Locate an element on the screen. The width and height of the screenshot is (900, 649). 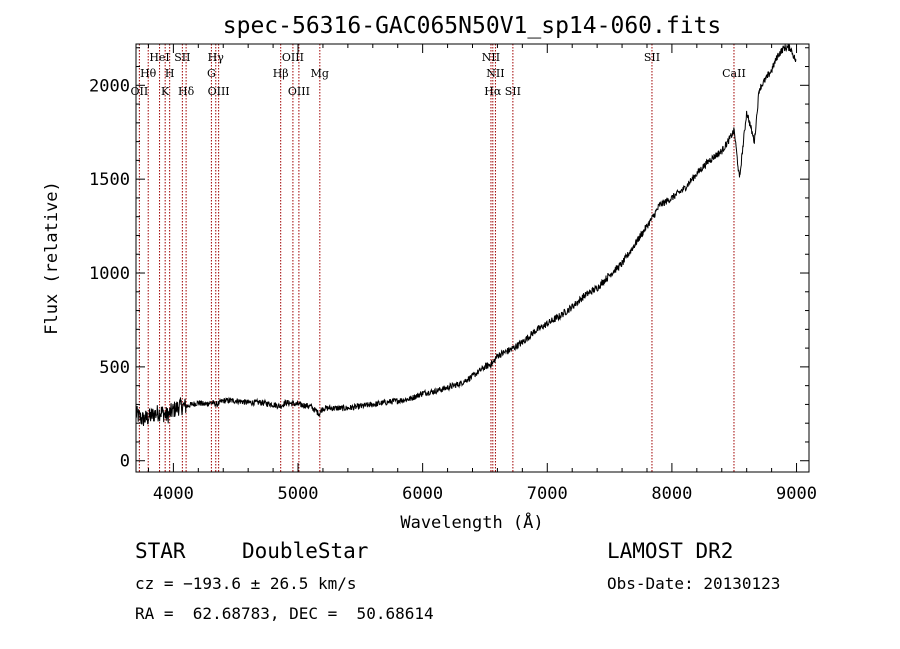
x-tick-label: 5000 is located at coordinates (298, 494).